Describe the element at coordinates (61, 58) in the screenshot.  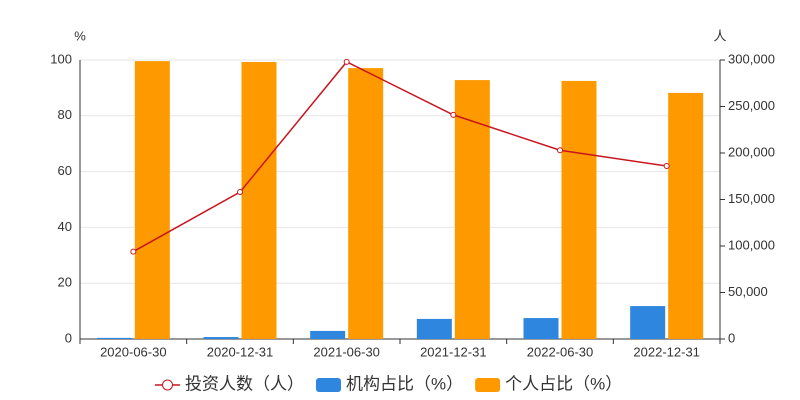
I see `y-tick-label: 100` at that location.